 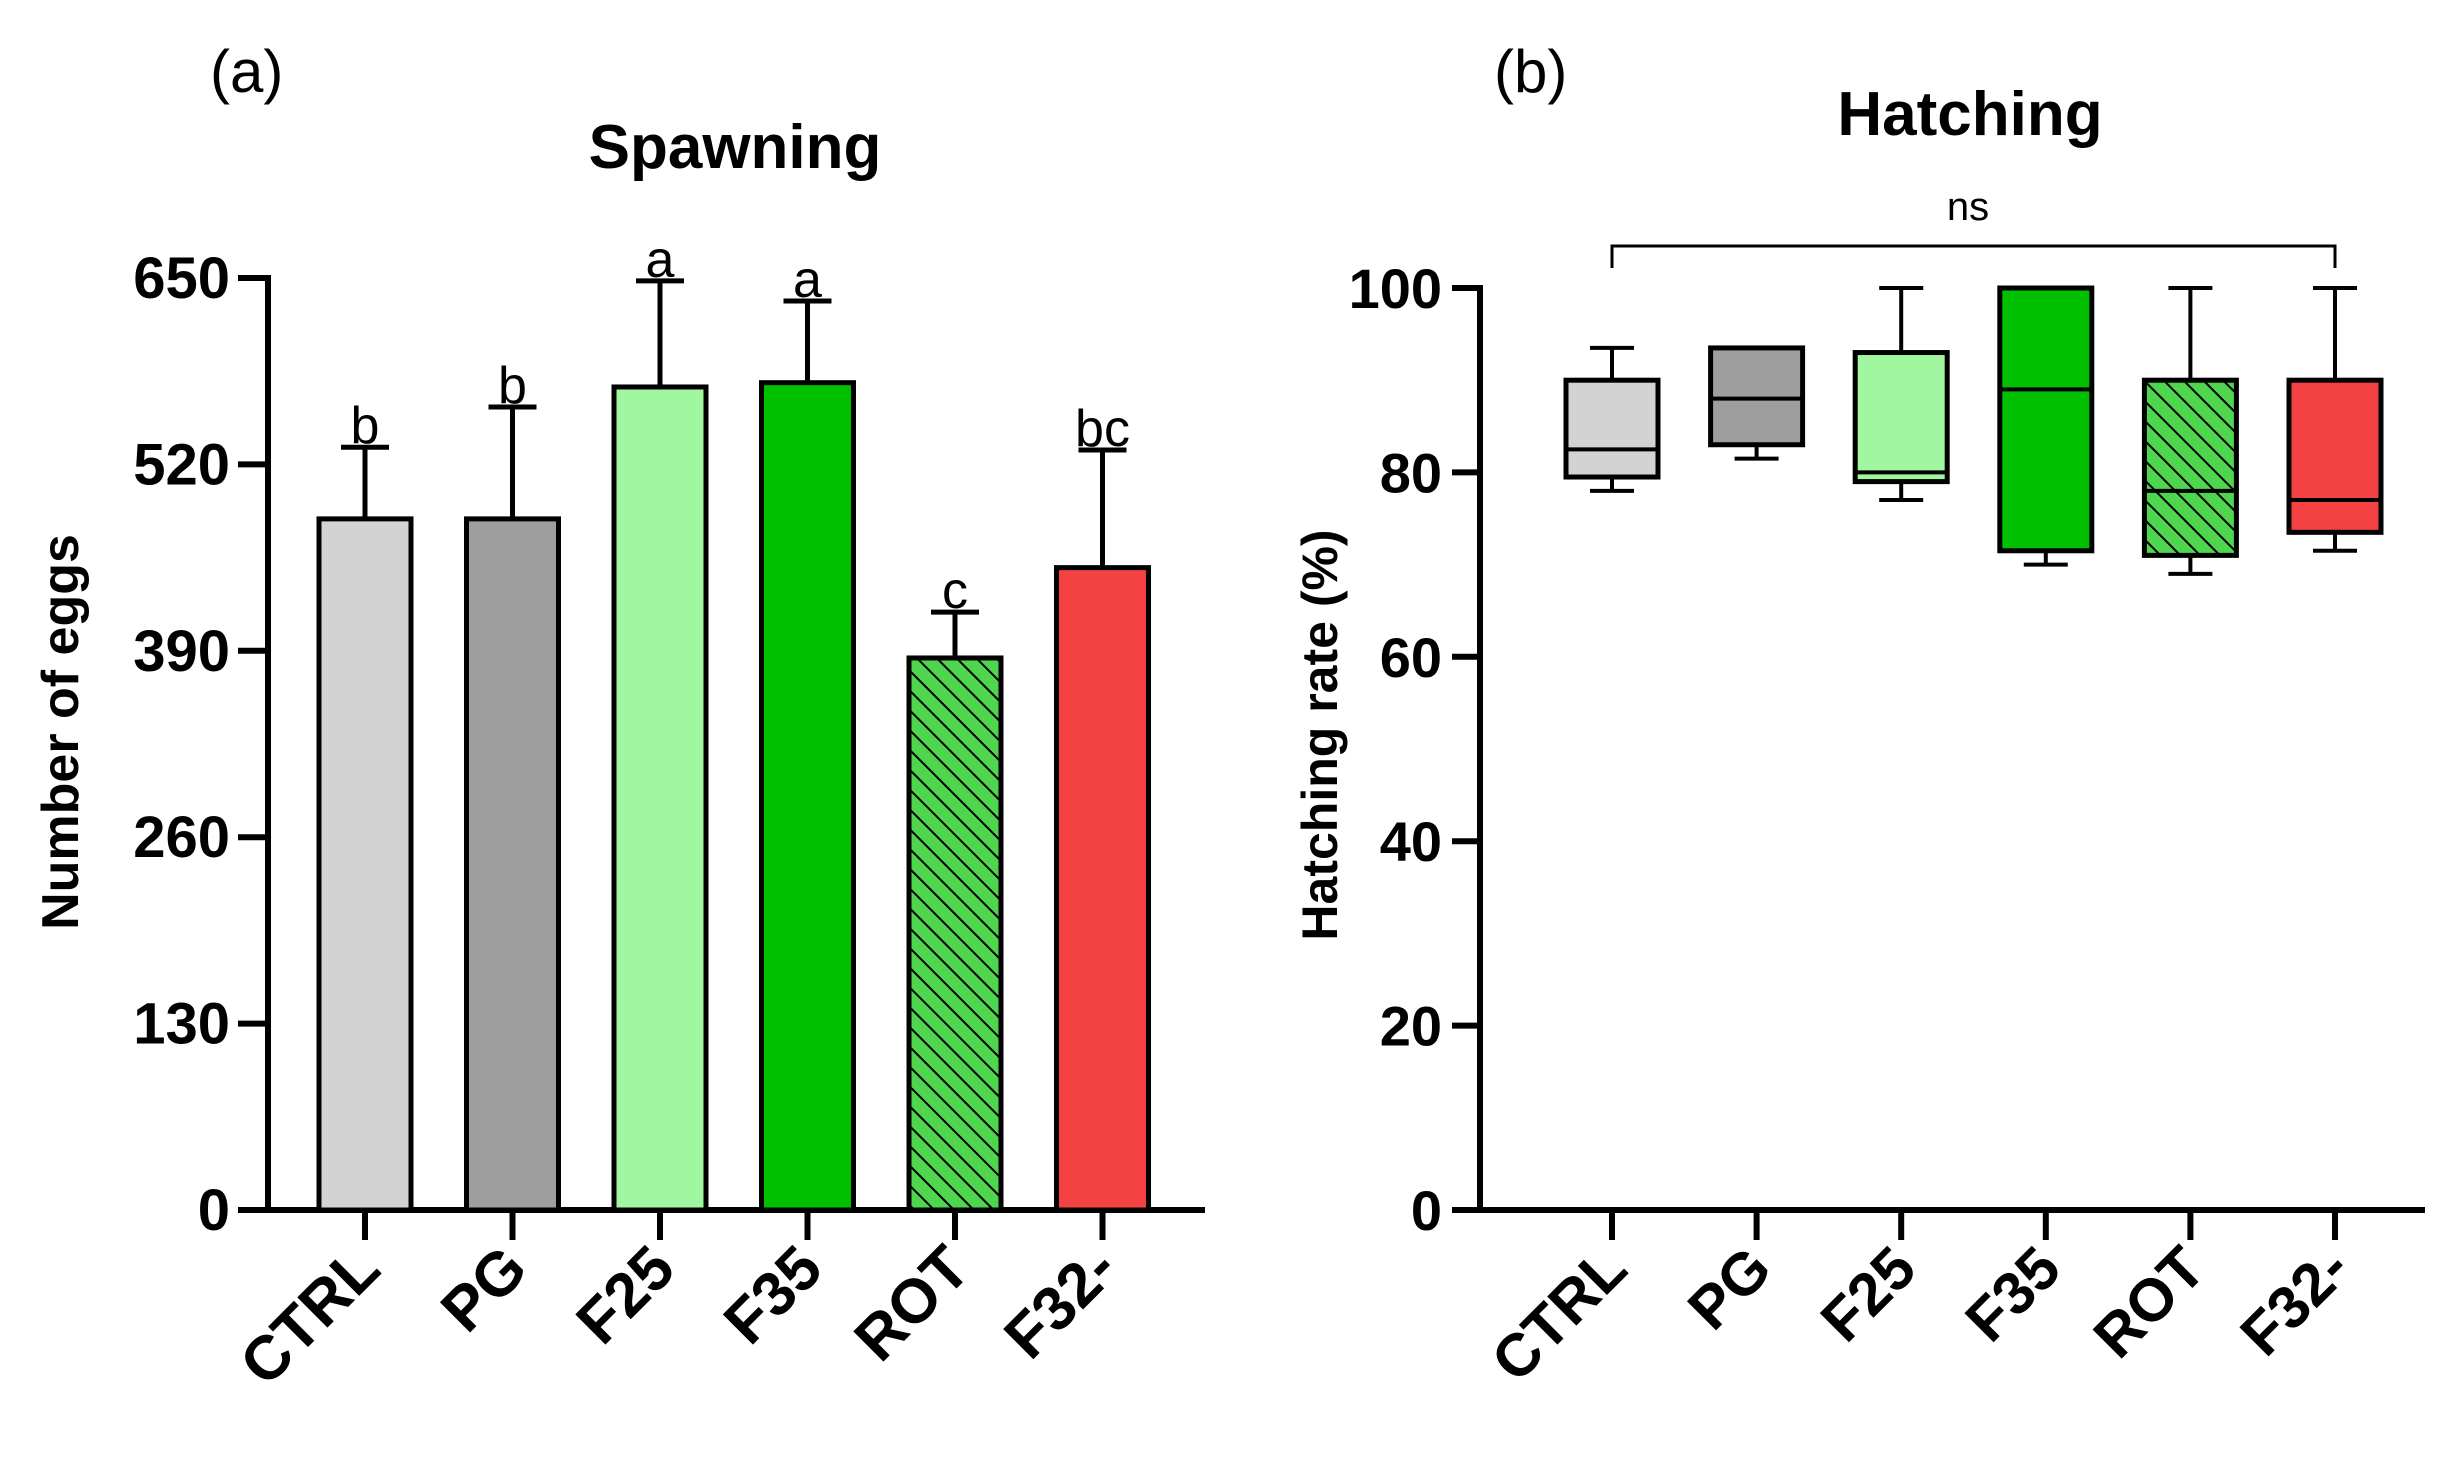 What do you see at coordinates (1411, 841) in the screenshot?
I see `y-tick-label: 40` at bounding box center [1411, 841].